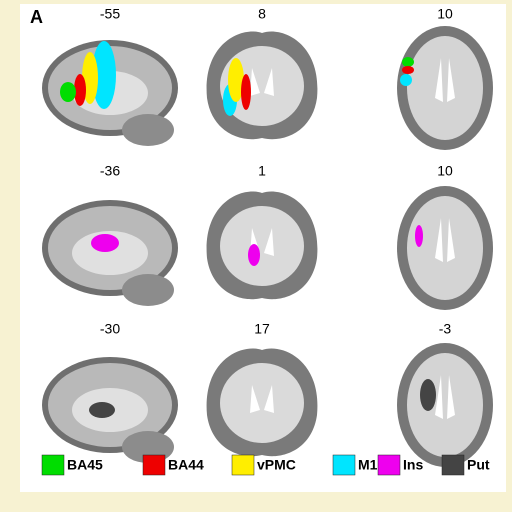 The width and height of the screenshot is (512, 512). What do you see at coordinates (186, 465) in the screenshot?
I see `legend-label: BA44` at bounding box center [186, 465].